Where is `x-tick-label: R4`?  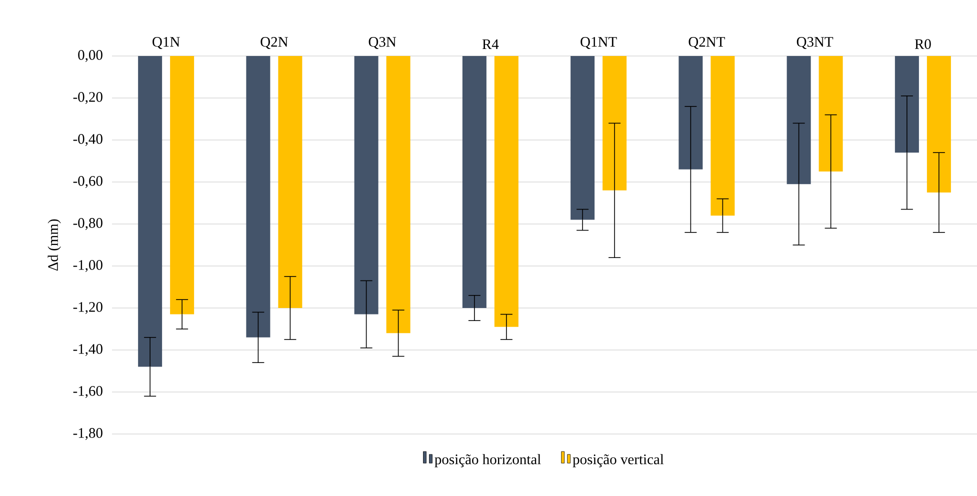 x-tick-label: R4 is located at coordinates (490, 44).